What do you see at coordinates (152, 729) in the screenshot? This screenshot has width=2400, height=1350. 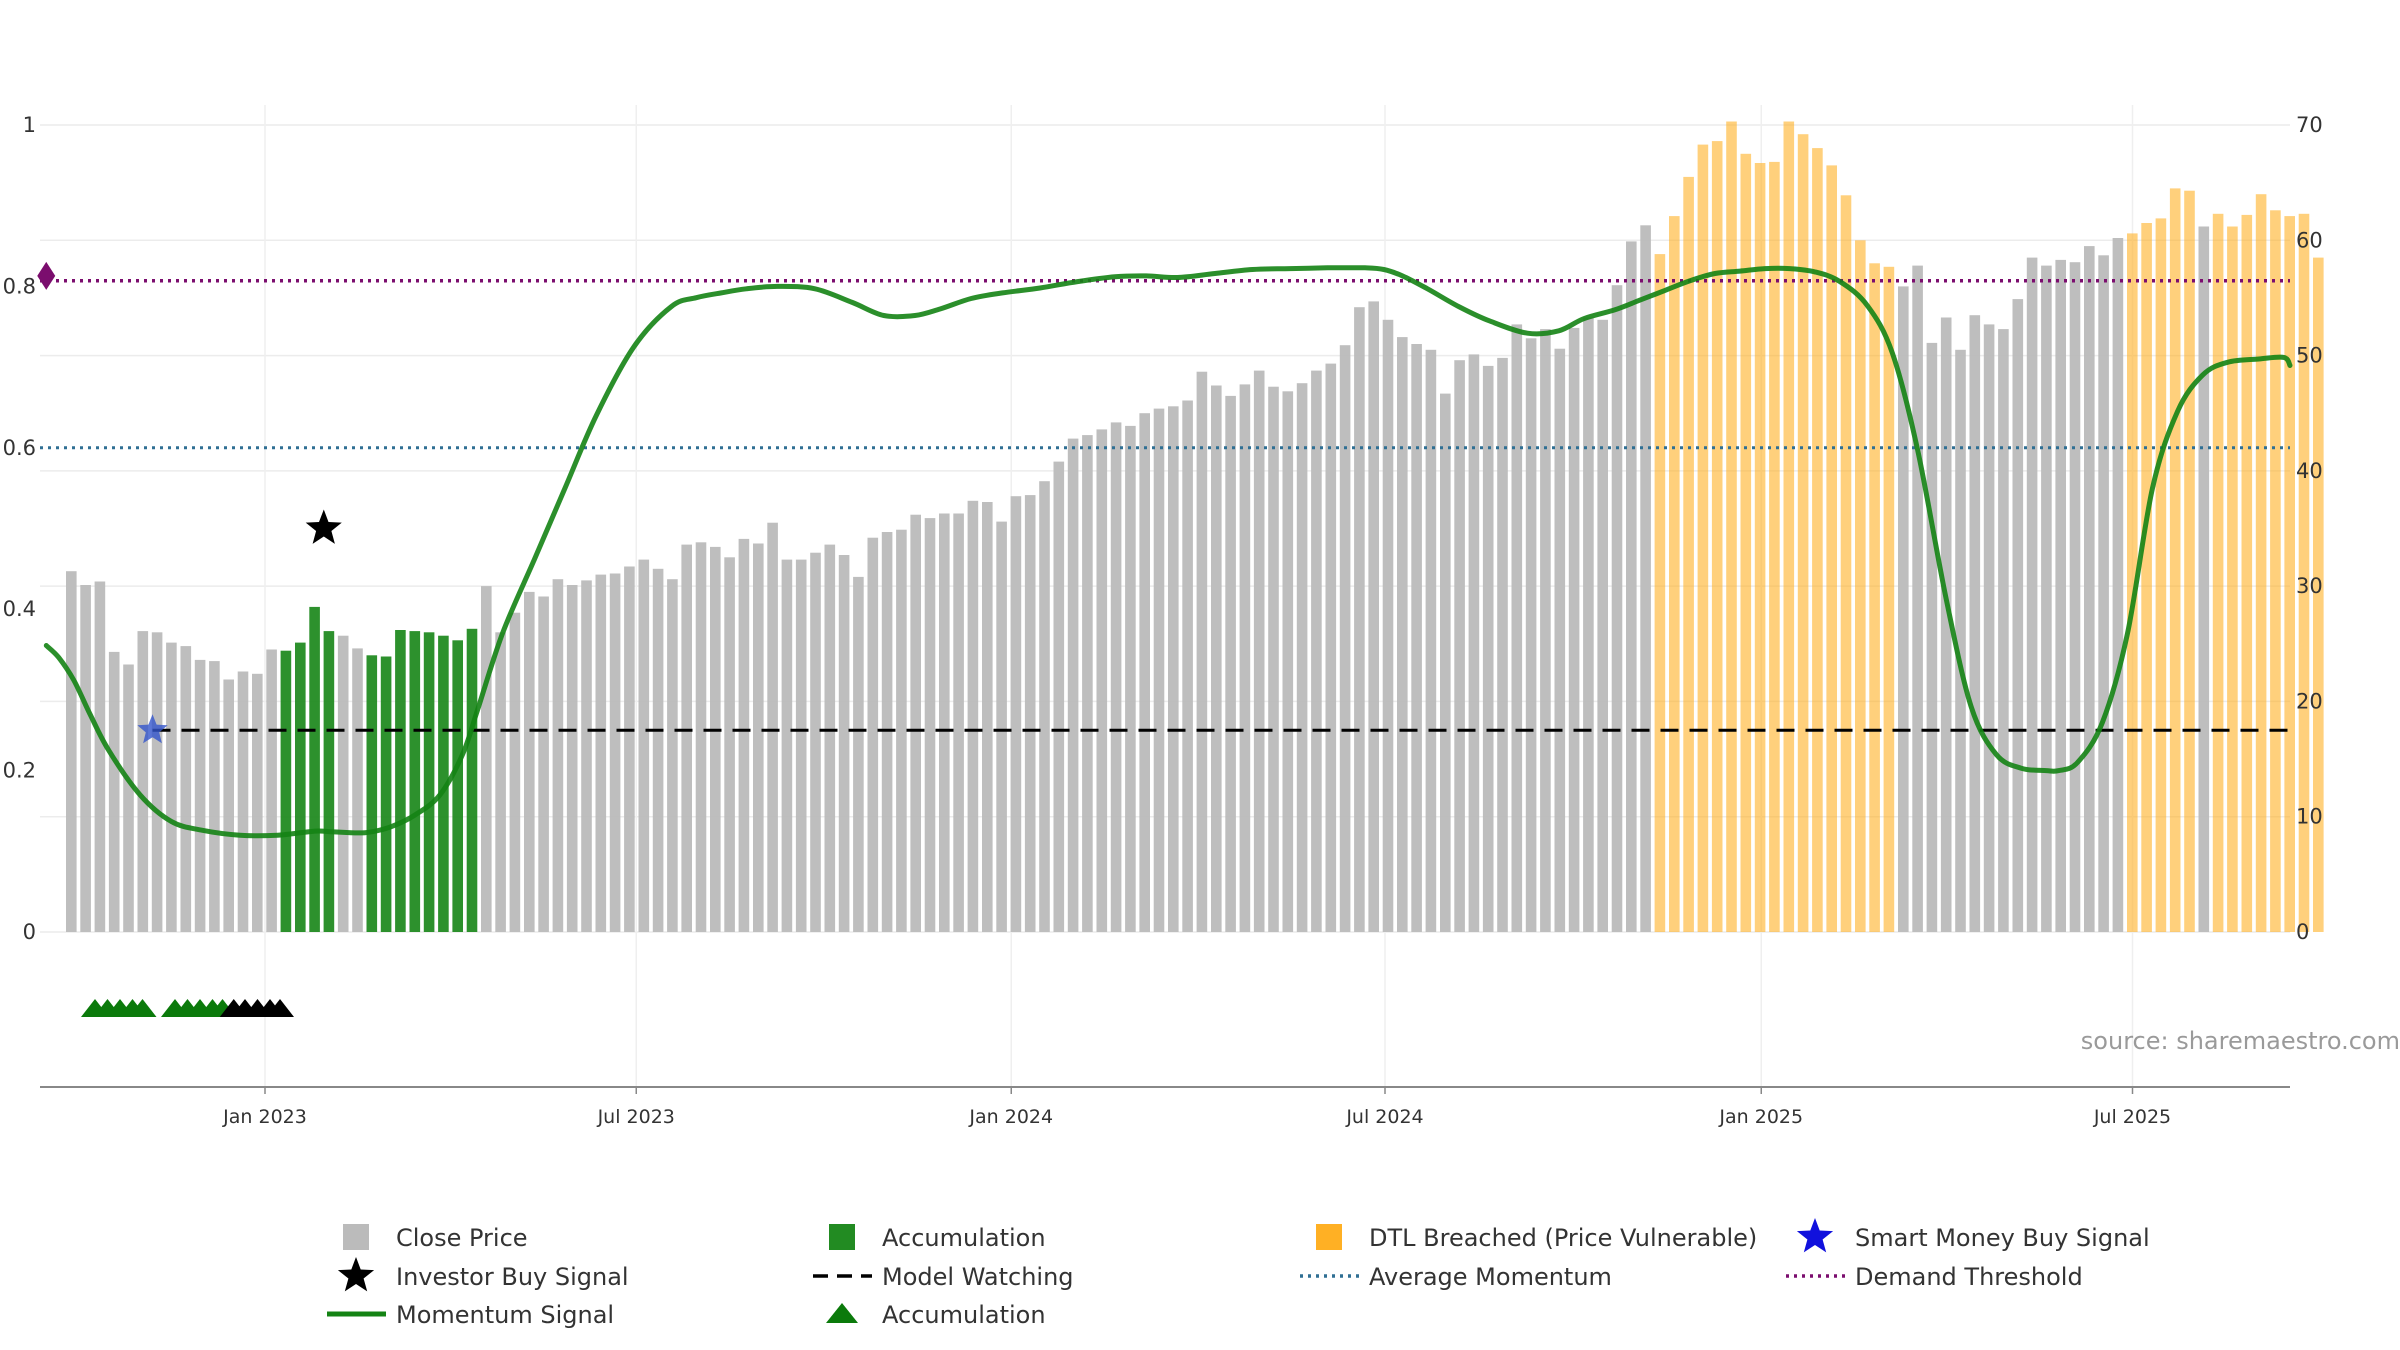 I see `smart-money-buy-star-marker` at bounding box center [152, 729].